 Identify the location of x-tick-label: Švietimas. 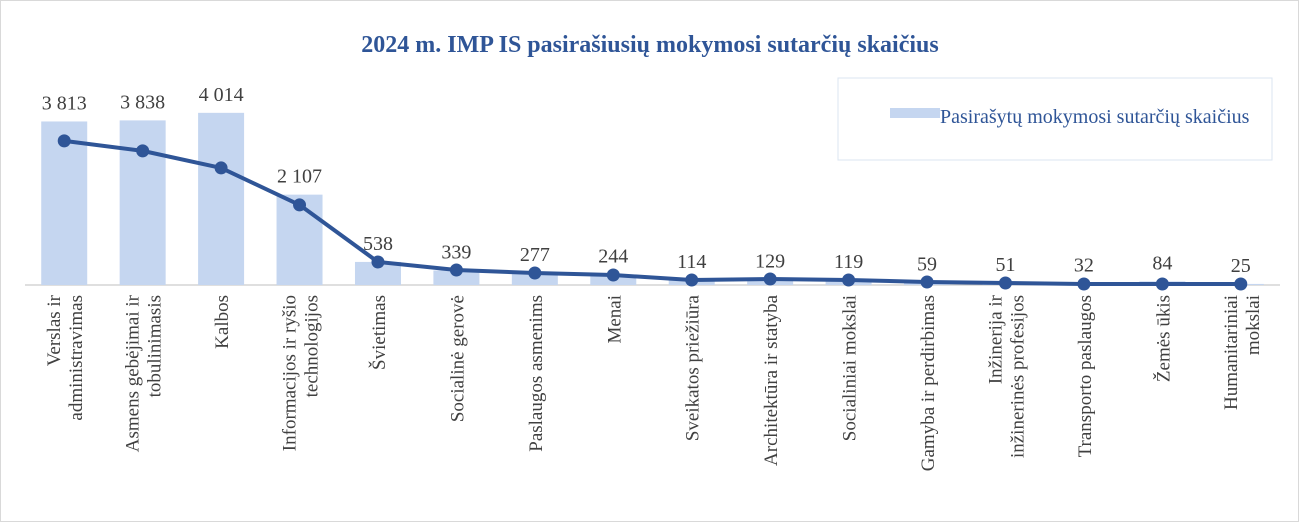
(379, 332).